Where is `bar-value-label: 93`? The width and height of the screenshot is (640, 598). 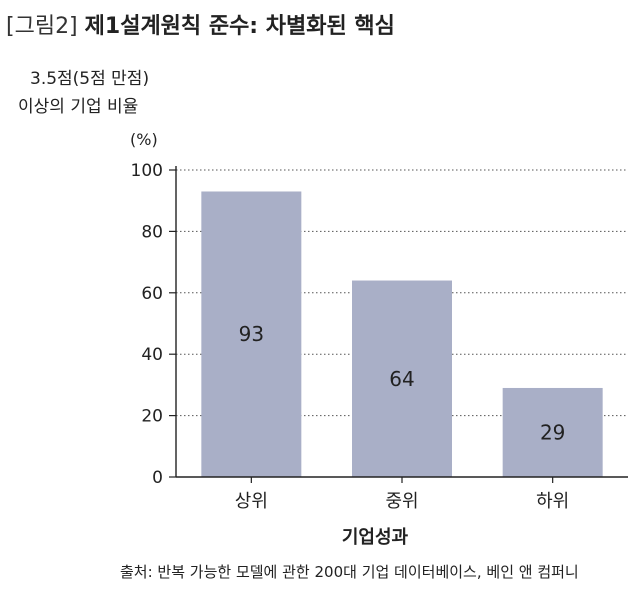
bar-value-label: 93 is located at coordinates (251, 334).